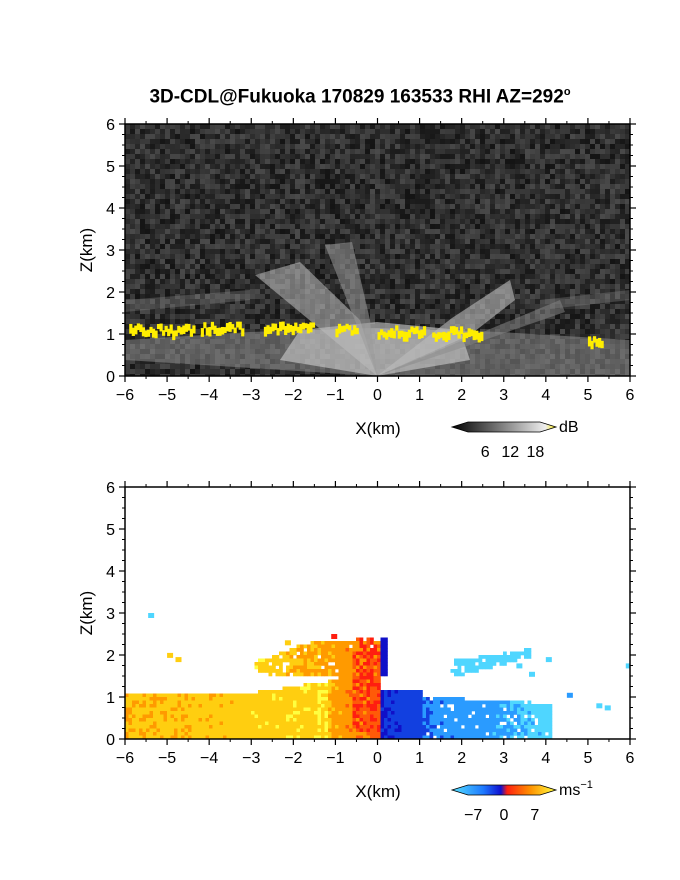 The width and height of the screenshot is (680, 880). Describe the element at coordinates (536, 452) in the screenshot. I see `colorbar-tick-label: 18` at that location.